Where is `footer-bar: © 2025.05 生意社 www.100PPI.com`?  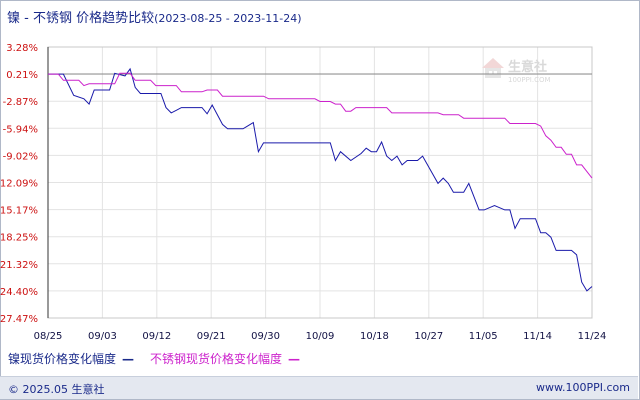 footer-bar: © 2025.05 生意社 www.100PPI.com is located at coordinates (319, 387).